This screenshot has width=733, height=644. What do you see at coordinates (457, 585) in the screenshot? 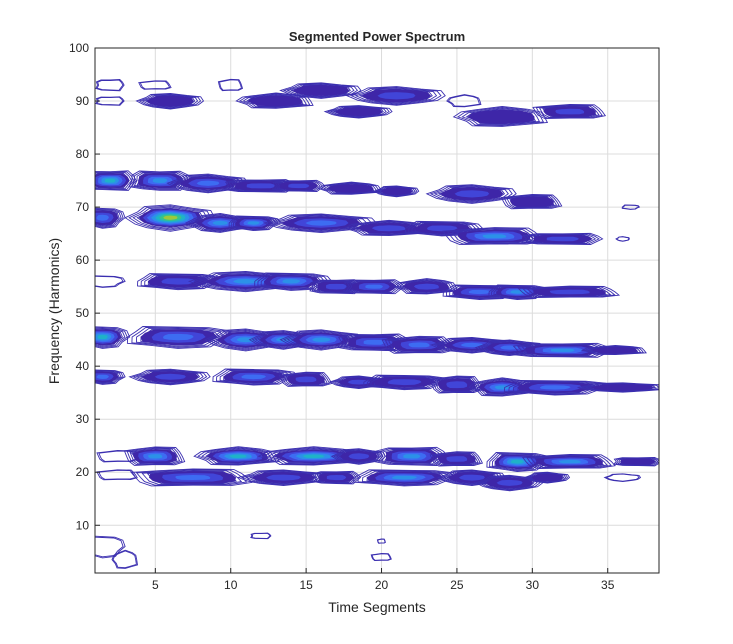
I see `x-tick-label: 25` at bounding box center [457, 585].